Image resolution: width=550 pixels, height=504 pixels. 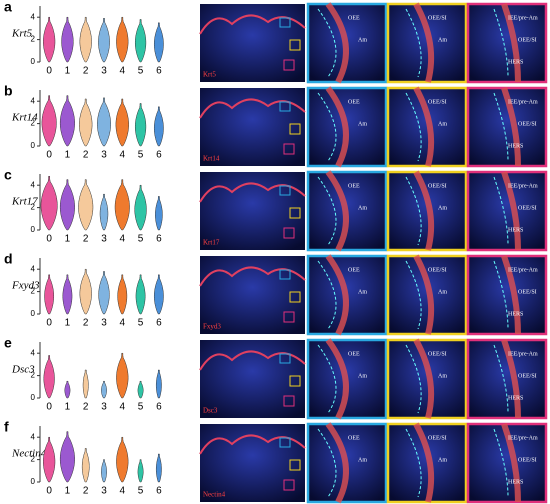 I want to click on gene-name: Krt17, so click(x=24, y=202).